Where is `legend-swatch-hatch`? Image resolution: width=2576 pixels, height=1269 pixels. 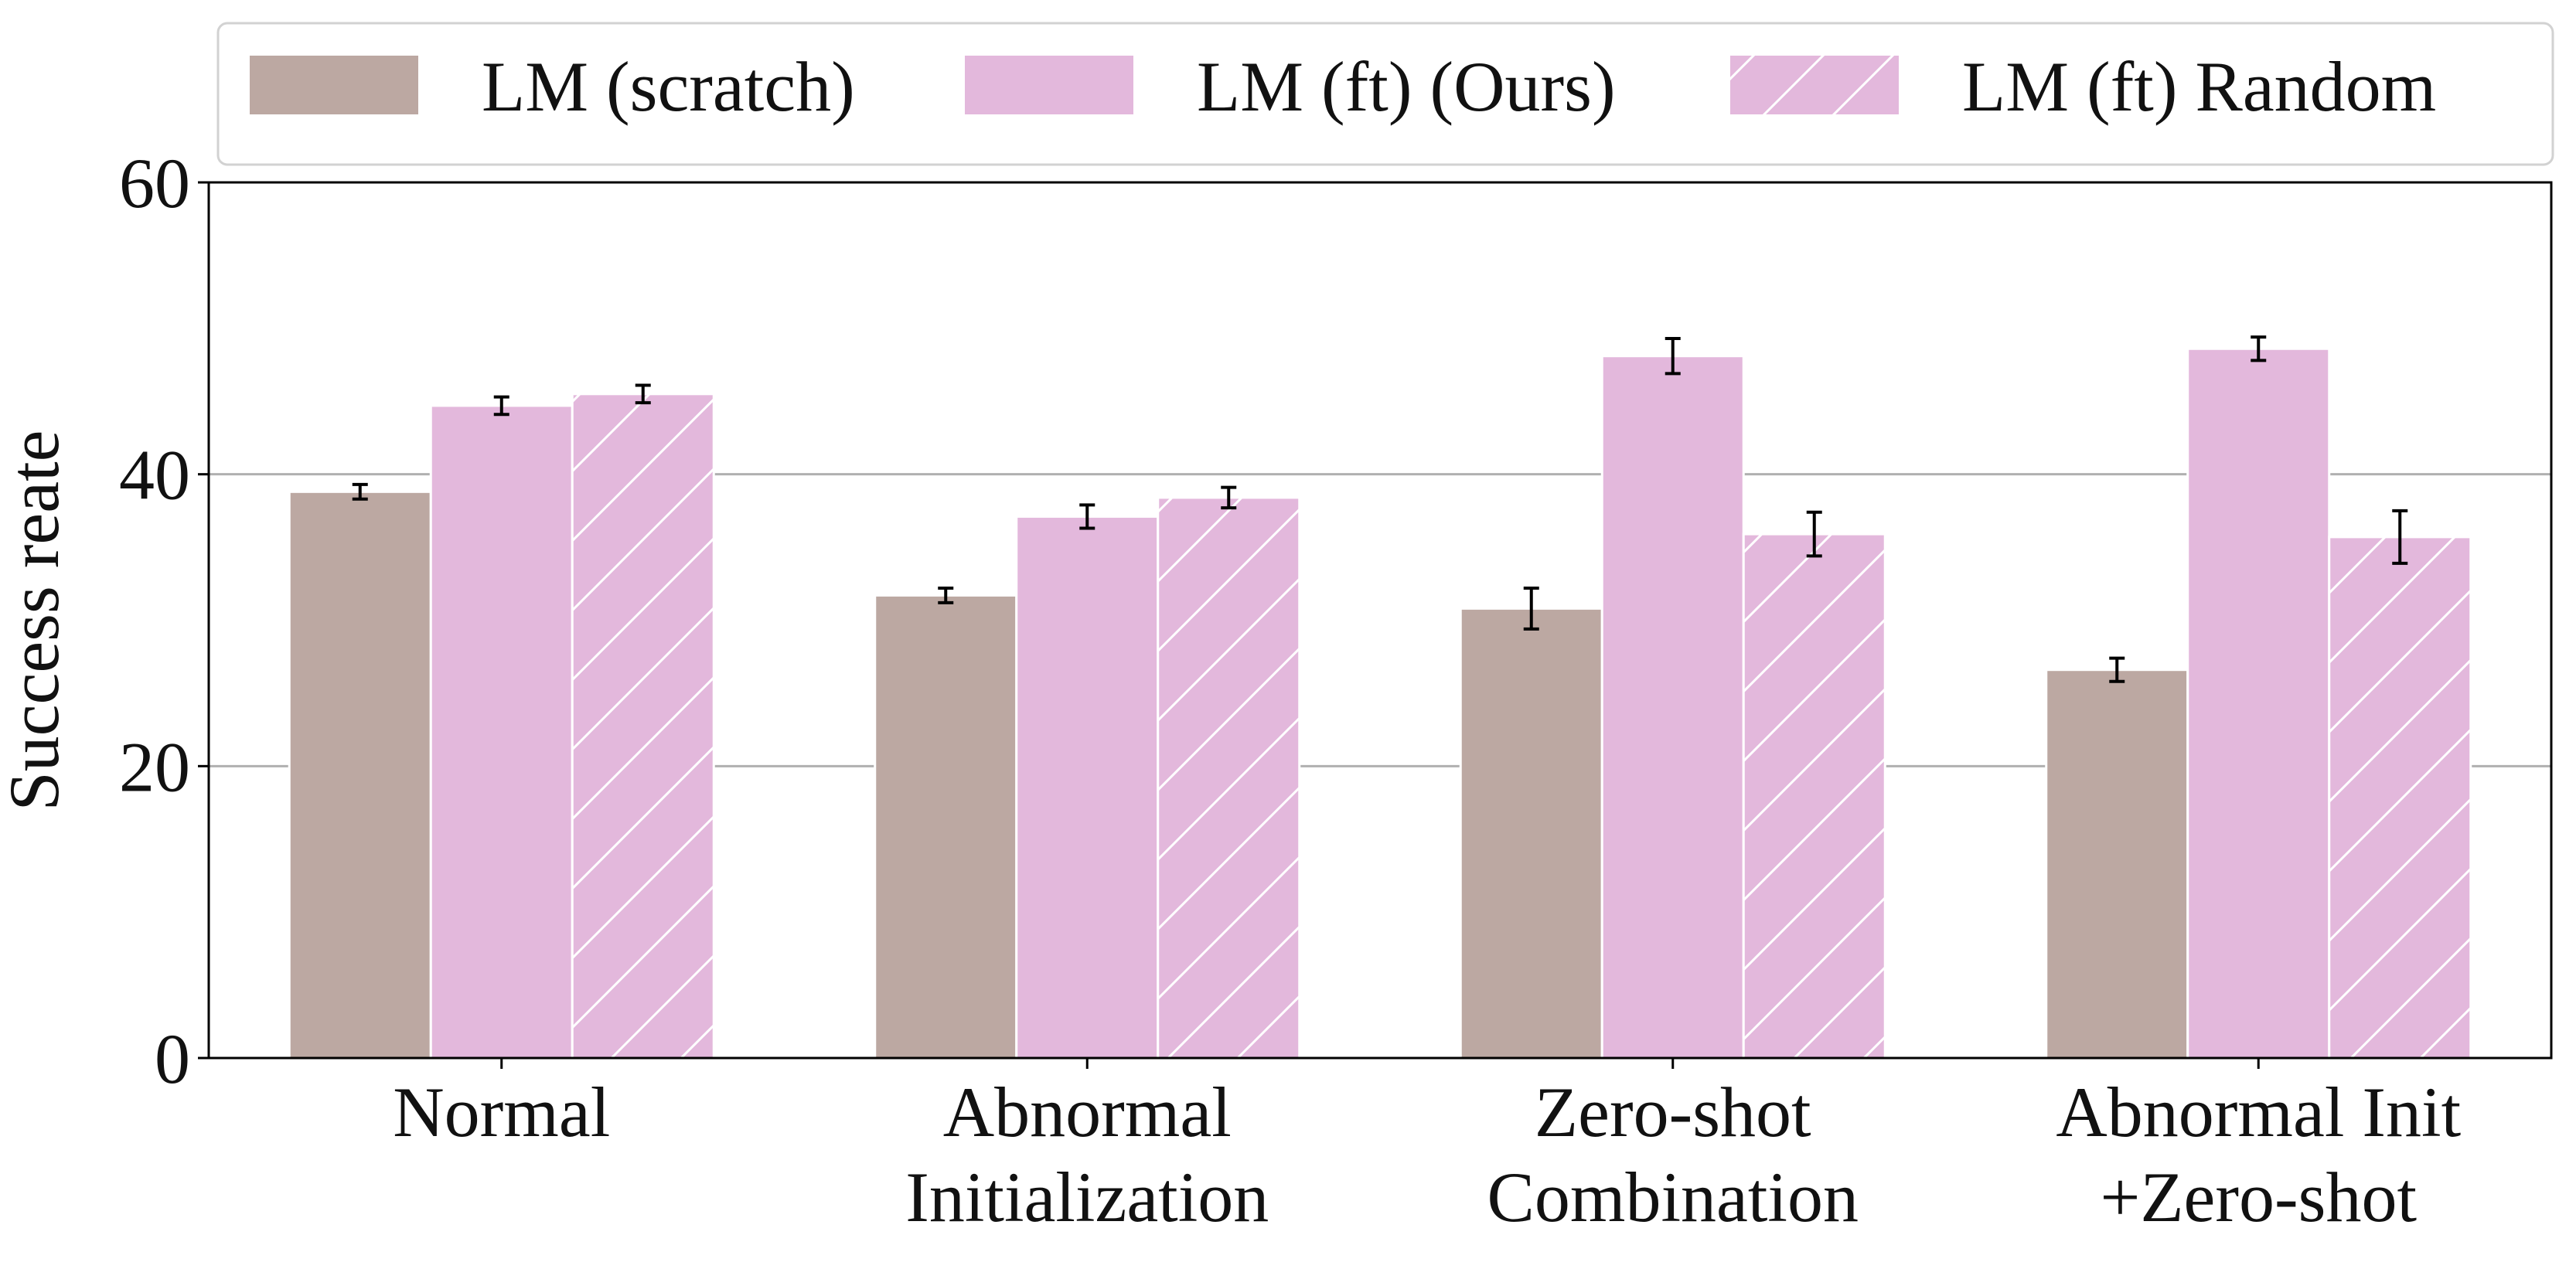
legend-swatch-hatch is located at coordinates (1814, 85).